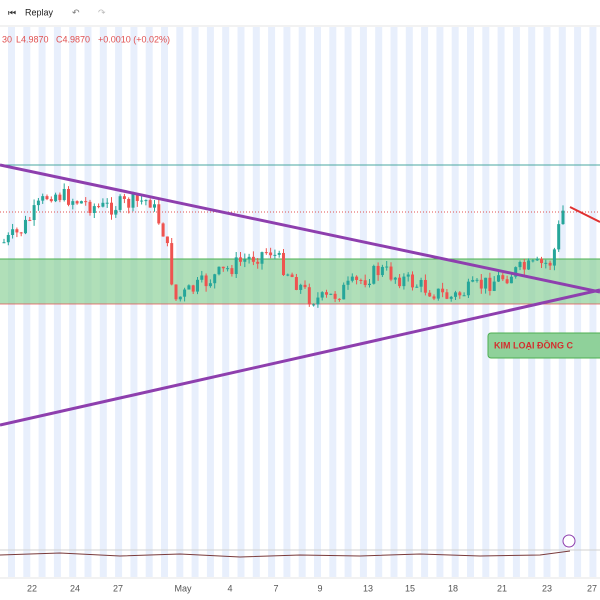 The image size is (600, 600). Describe the element at coordinates (39, 12) in the screenshot. I see `replay-button: Replay` at that location.